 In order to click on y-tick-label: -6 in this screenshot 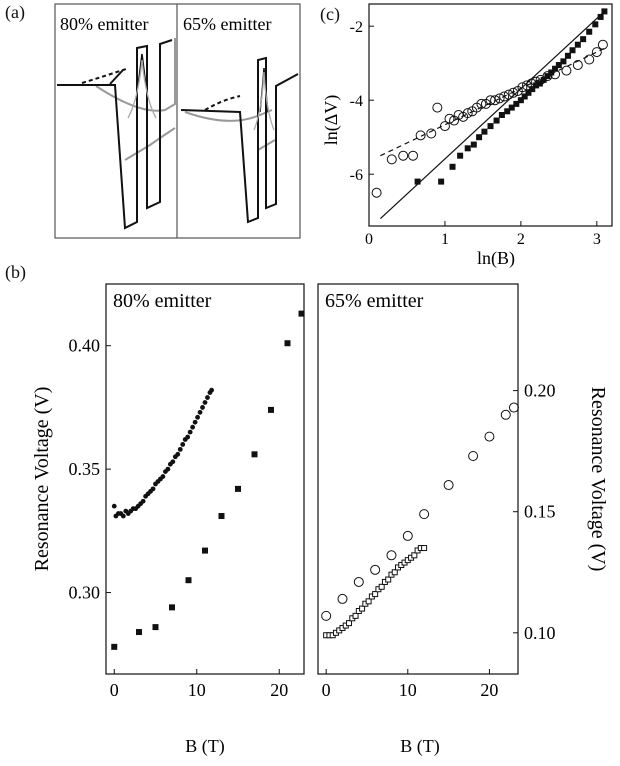, I will do `click(356, 175)`.